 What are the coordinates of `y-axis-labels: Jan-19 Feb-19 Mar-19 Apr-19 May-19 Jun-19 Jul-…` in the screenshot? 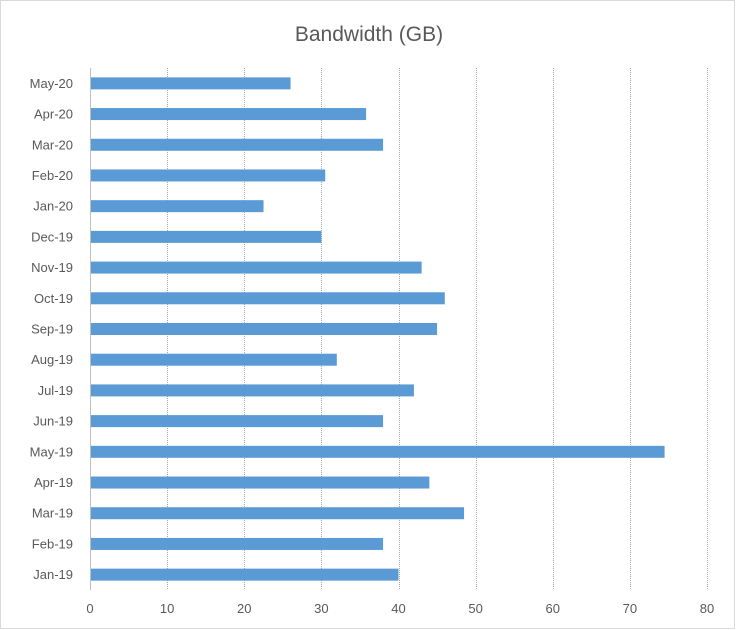 It's located at (51, 329).